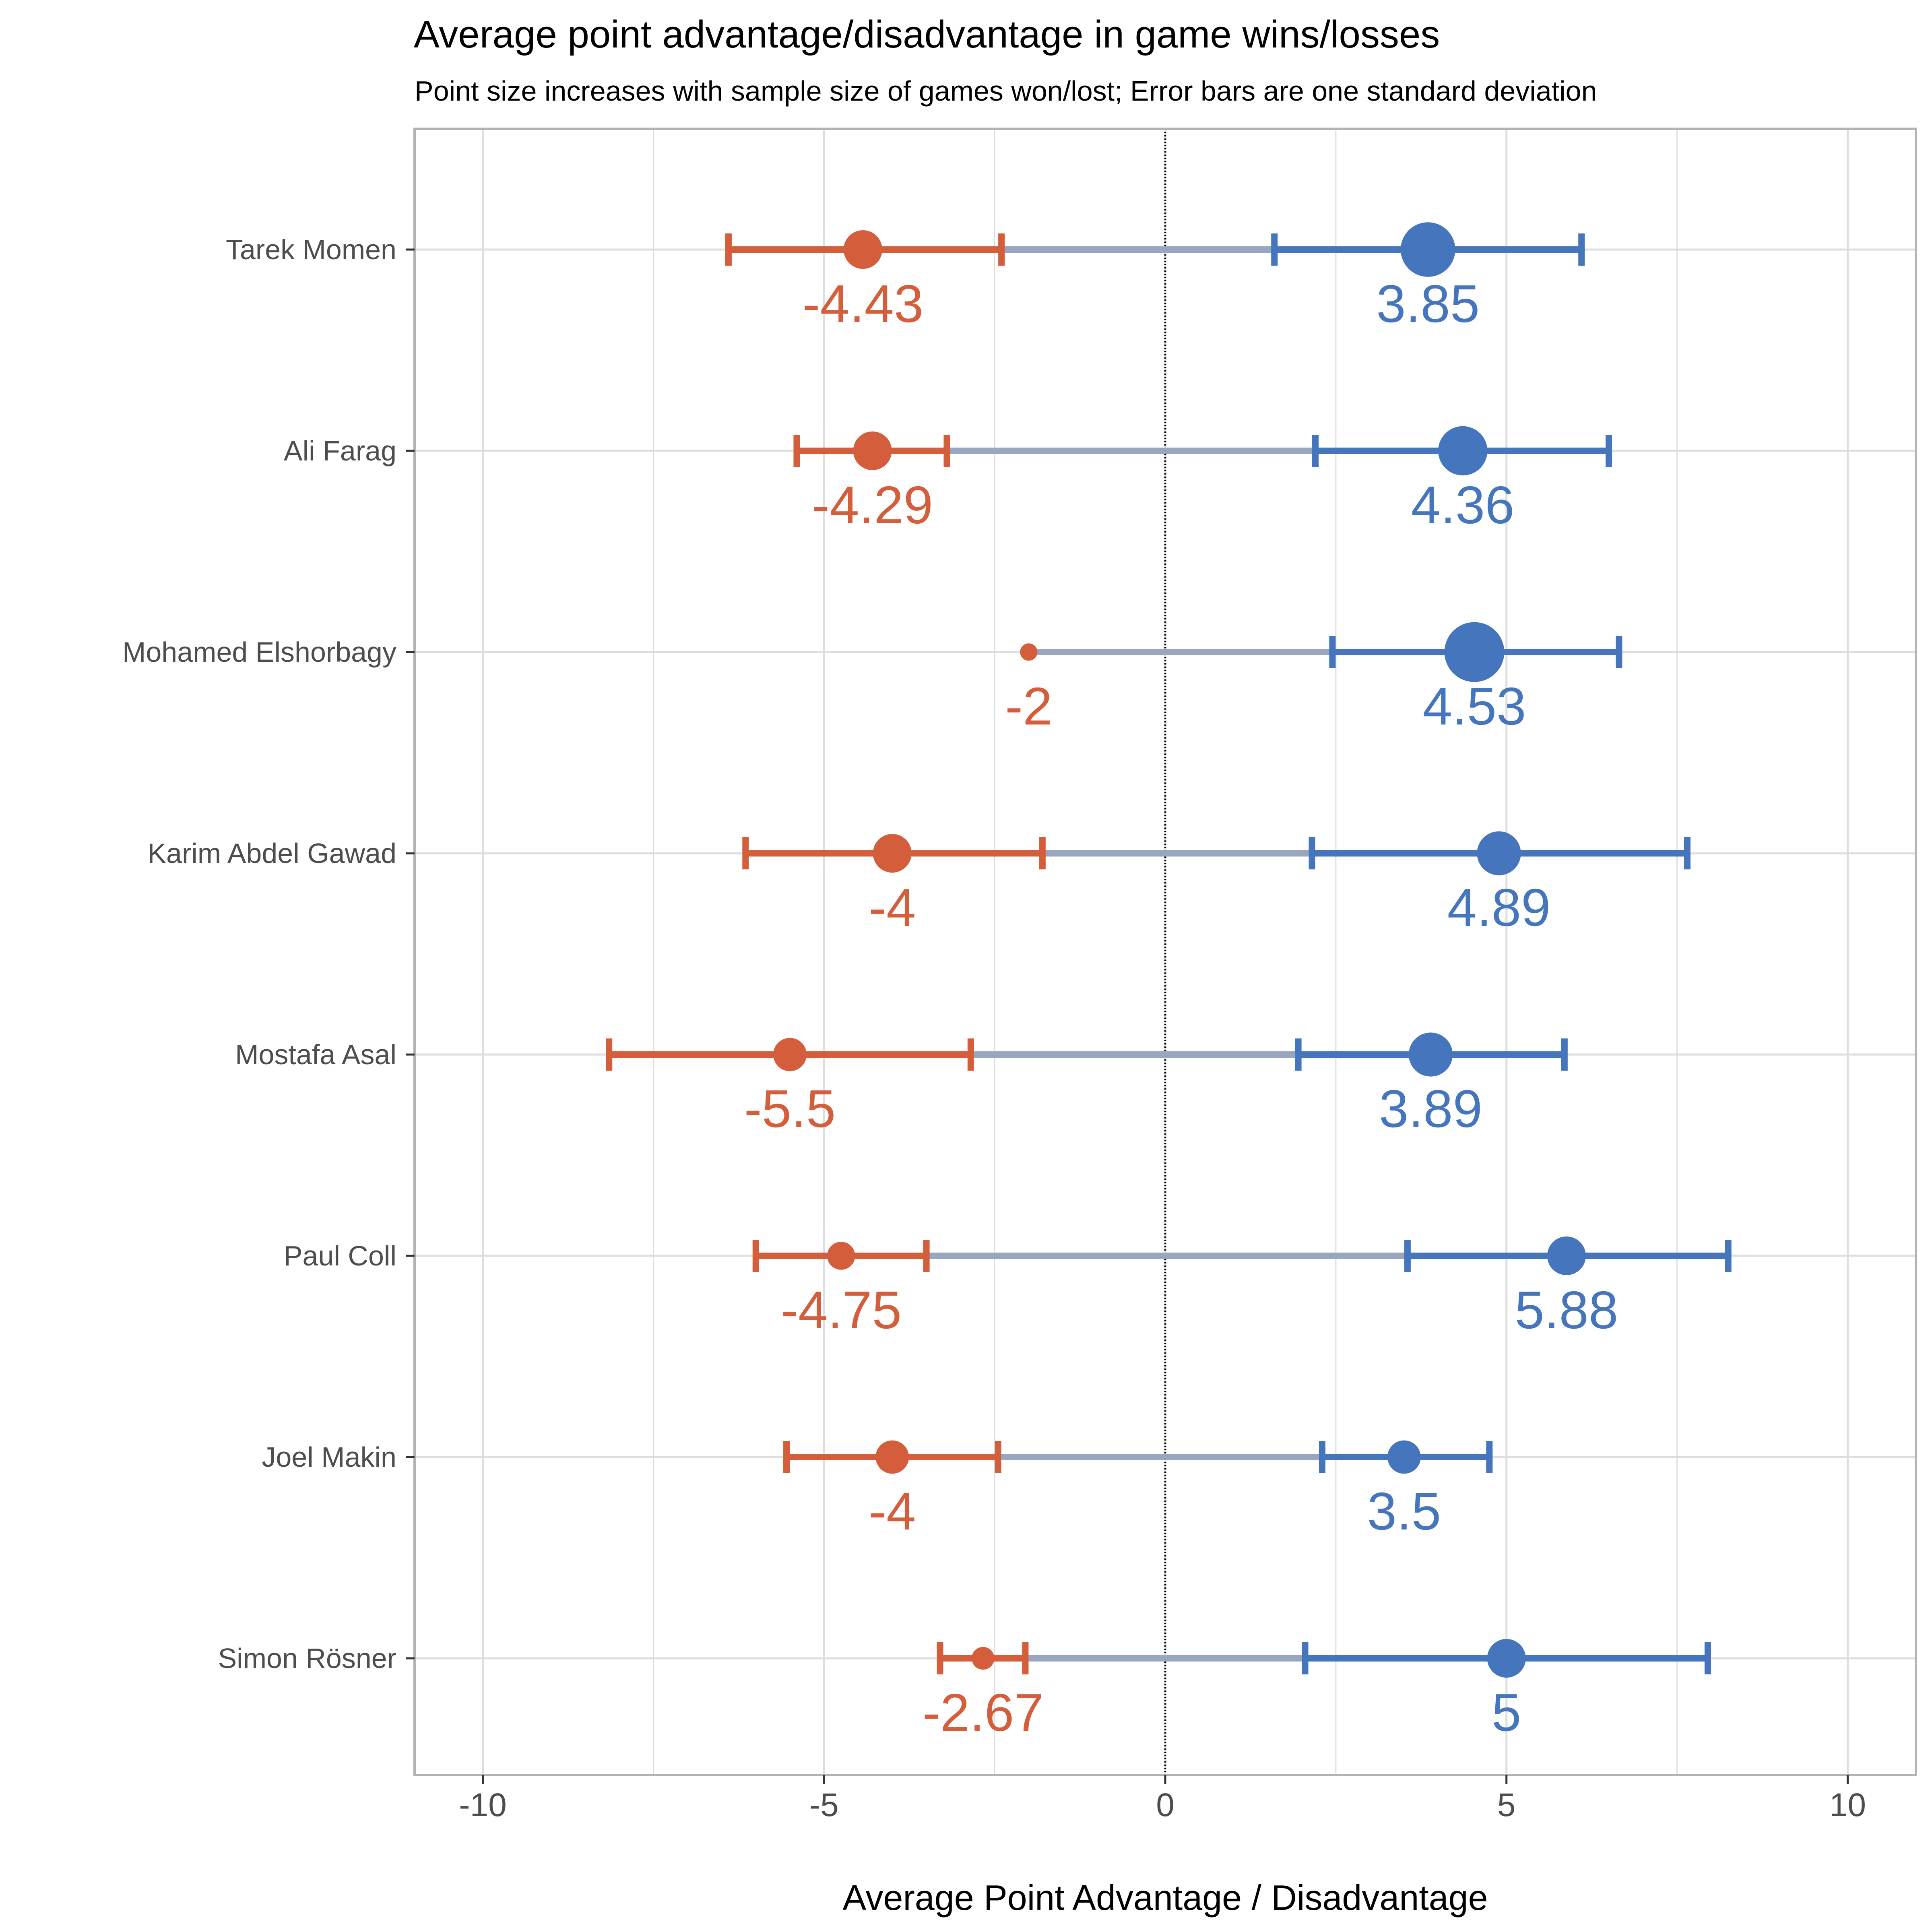  Describe the element at coordinates (1430, 1108) in the screenshot. I see `win-value-label: 3.89` at that location.